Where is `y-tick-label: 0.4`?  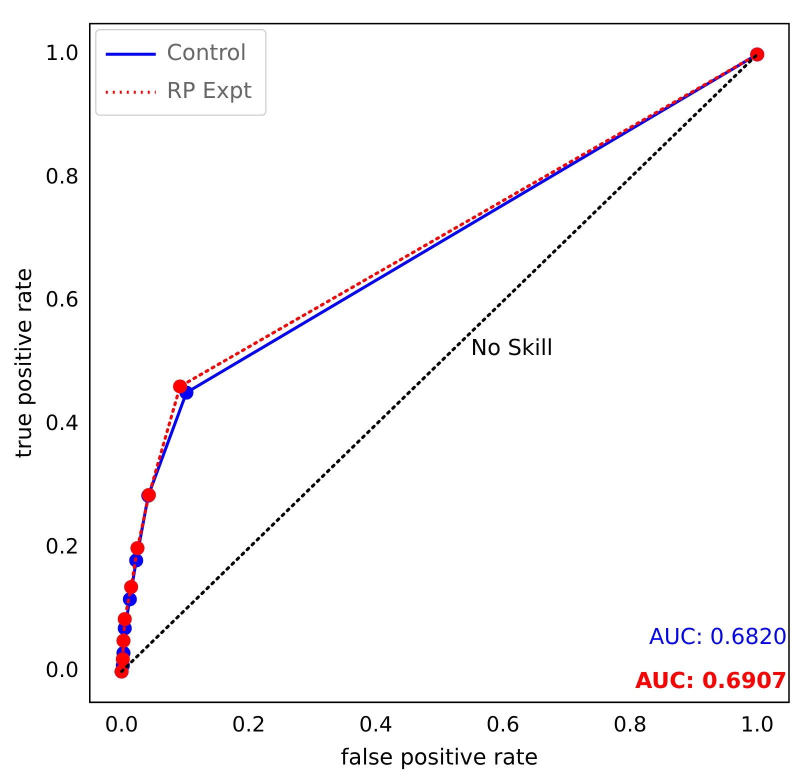
y-tick-label: 0.4 is located at coordinates (62, 423).